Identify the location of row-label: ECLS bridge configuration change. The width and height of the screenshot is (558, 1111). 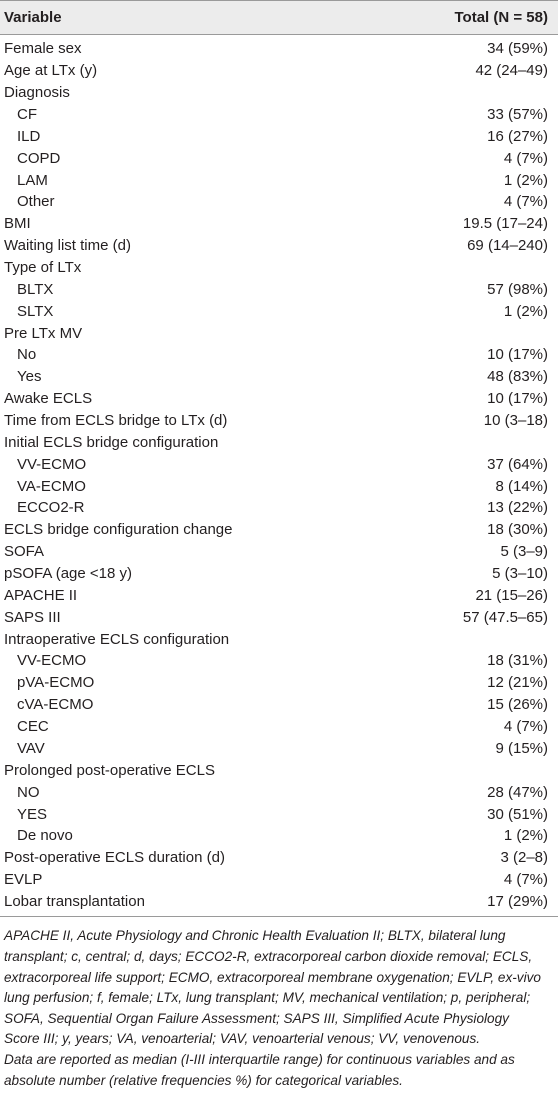
(118, 530).